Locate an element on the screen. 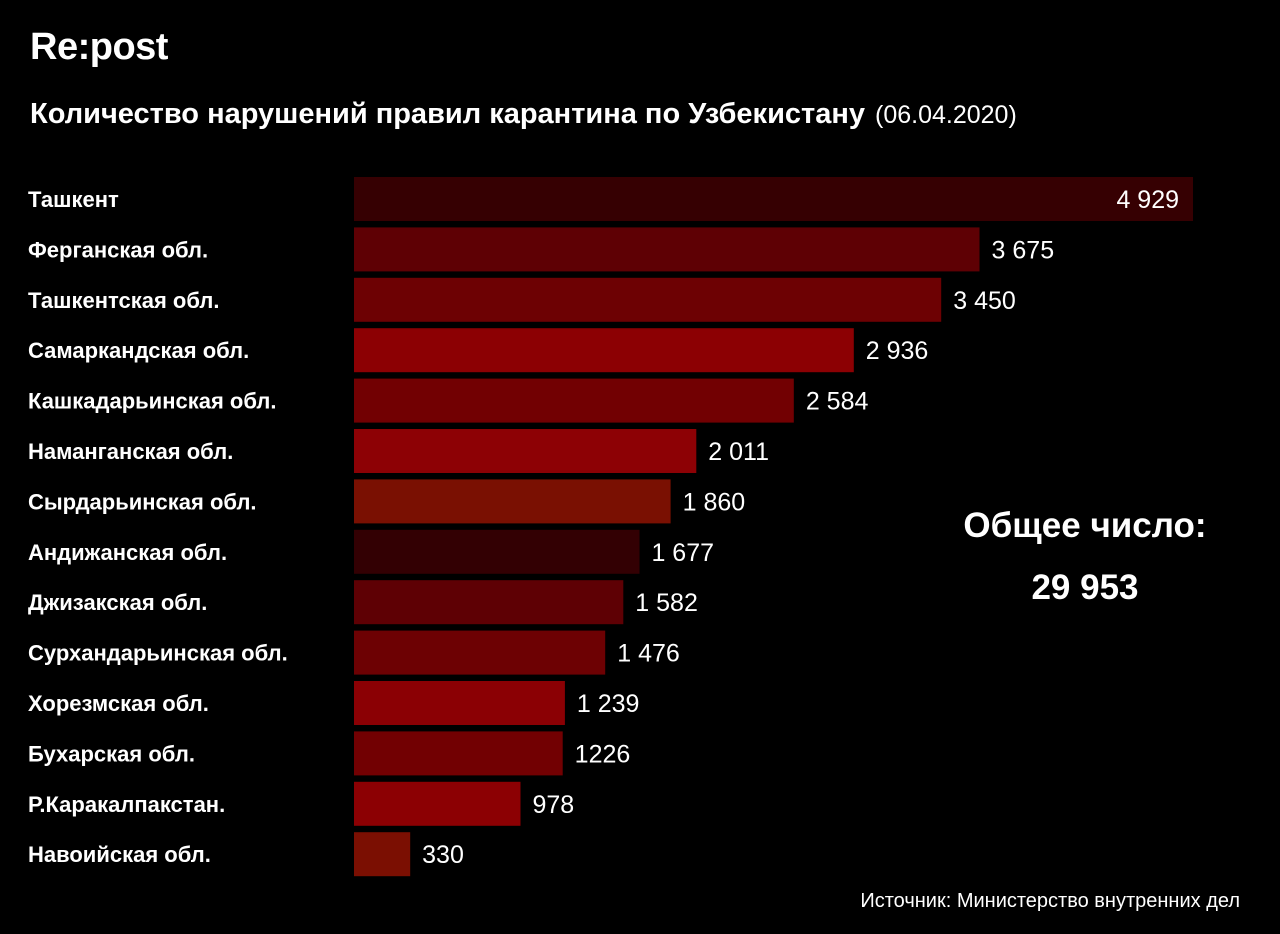 The image size is (1280, 934). category-label: Сырдарьинская обл. is located at coordinates (142, 501).